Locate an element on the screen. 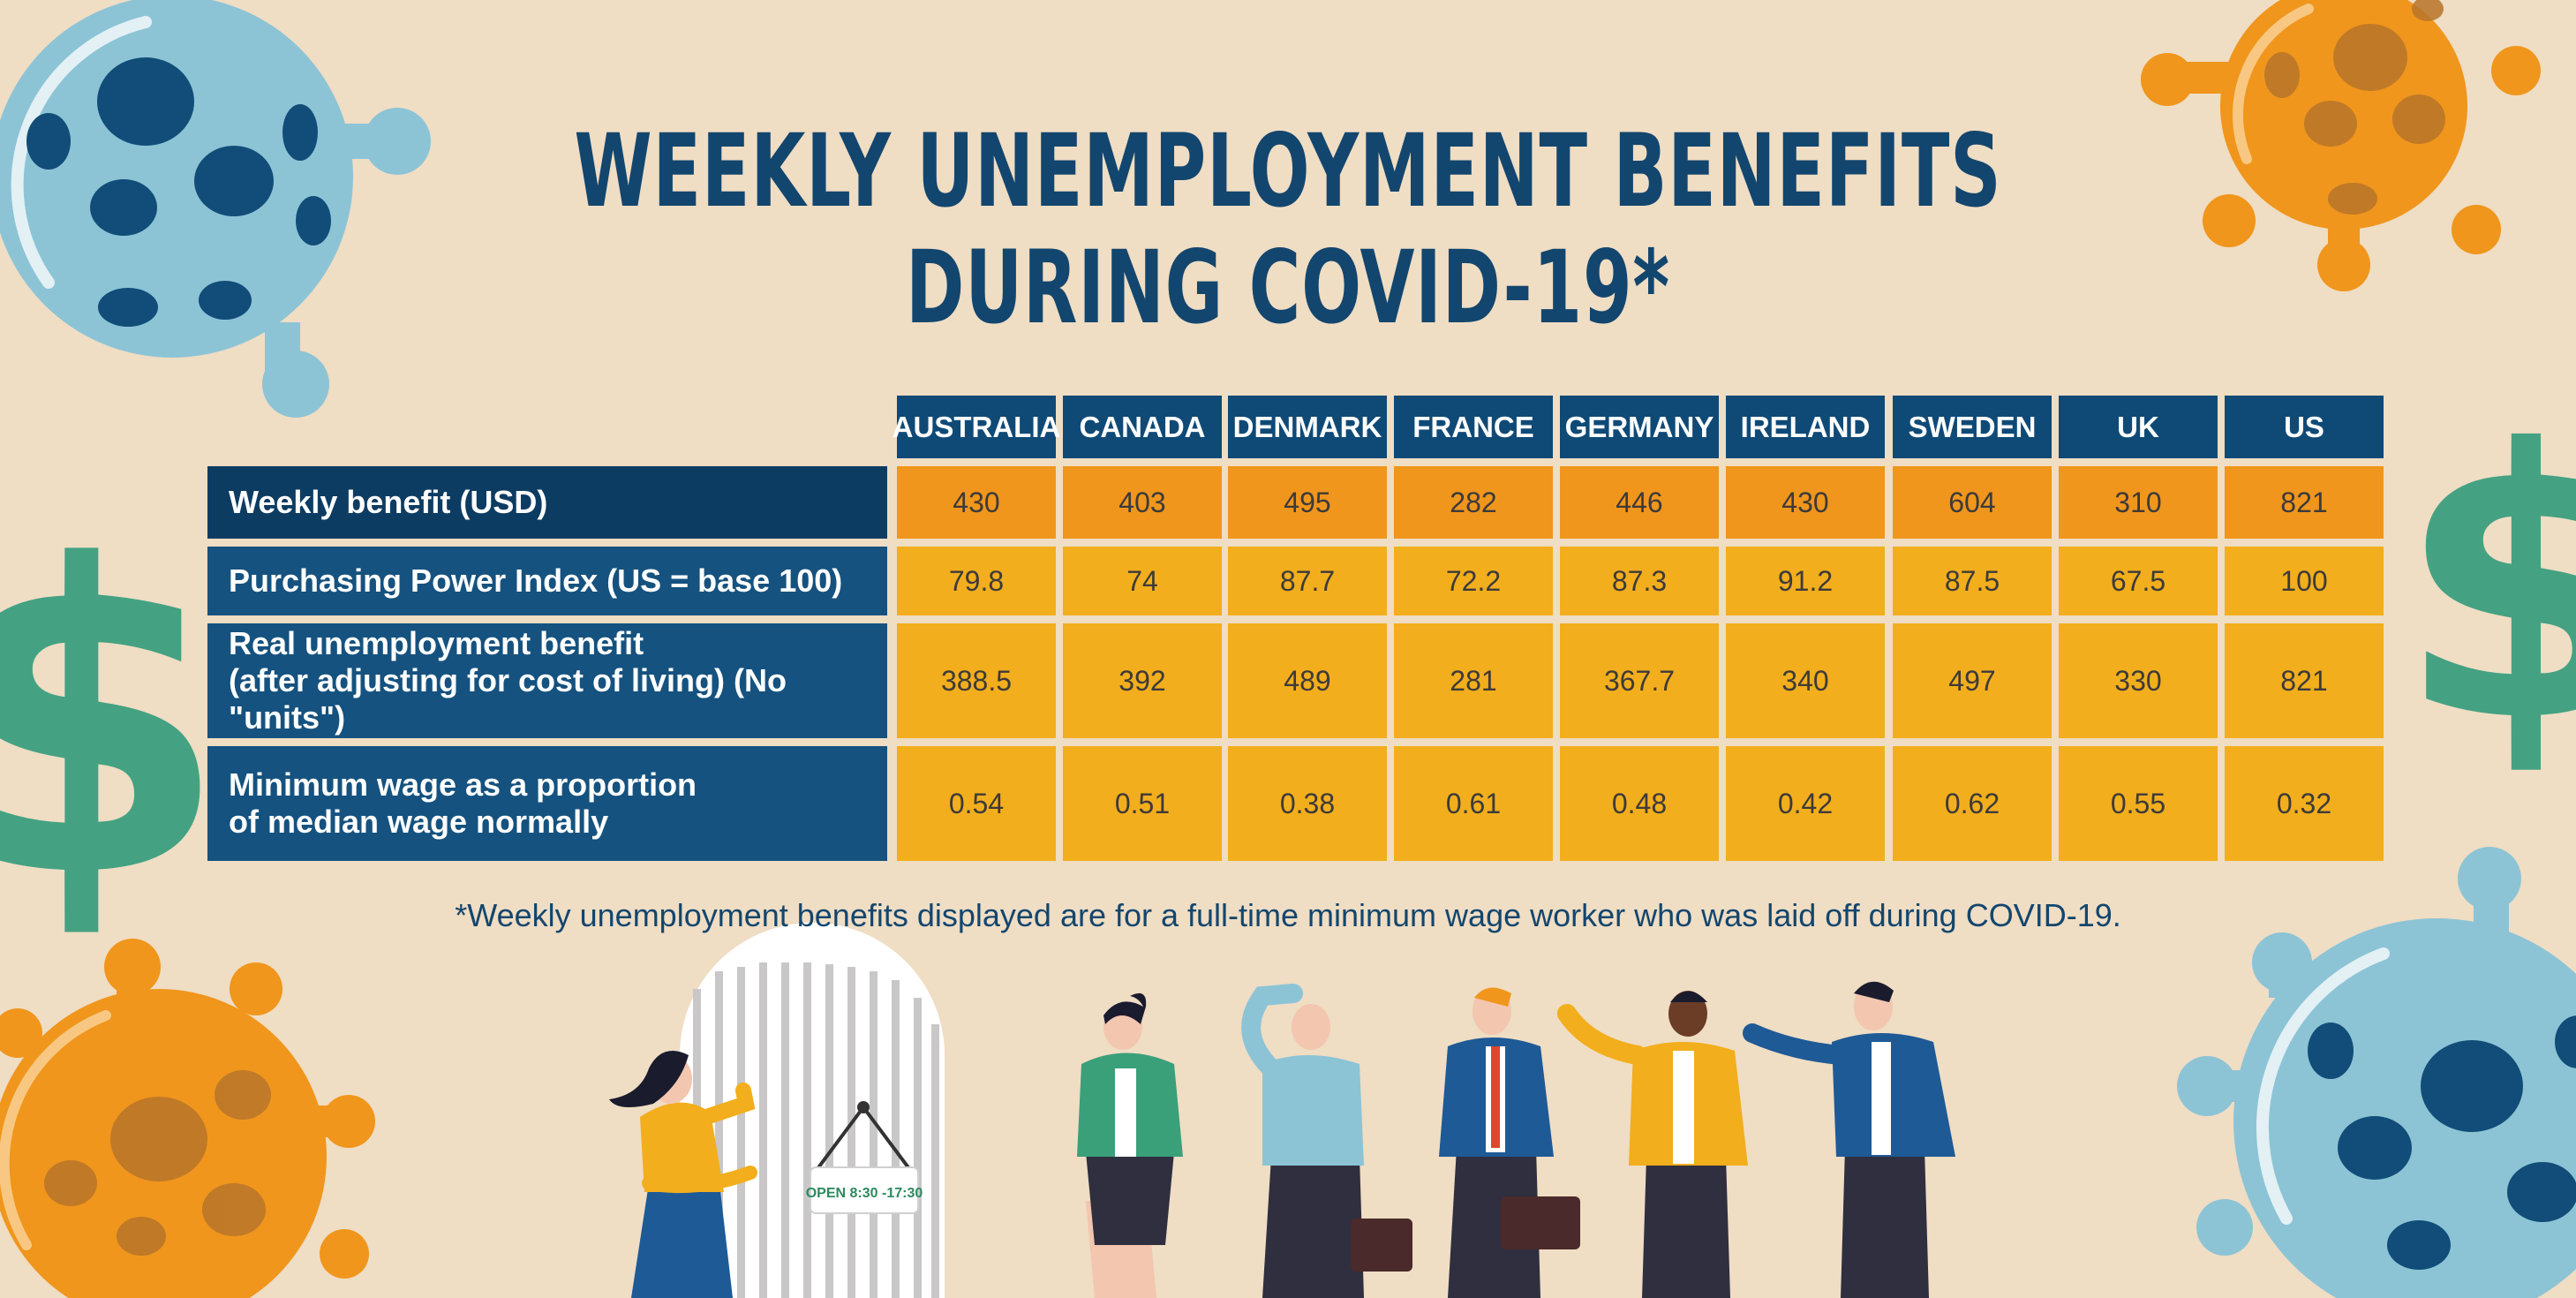 Image resolution: width=2576 pixels, height=1298 pixels. table-cell: 0.48 is located at coordinates (1640, 803).